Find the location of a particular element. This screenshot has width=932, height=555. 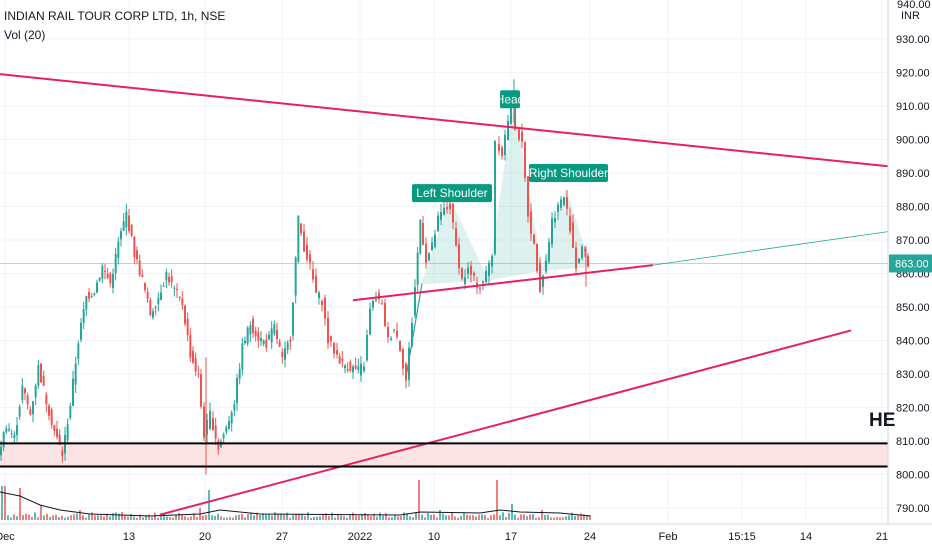

x-tick-label: 17 is located at coordinates (511, 537).